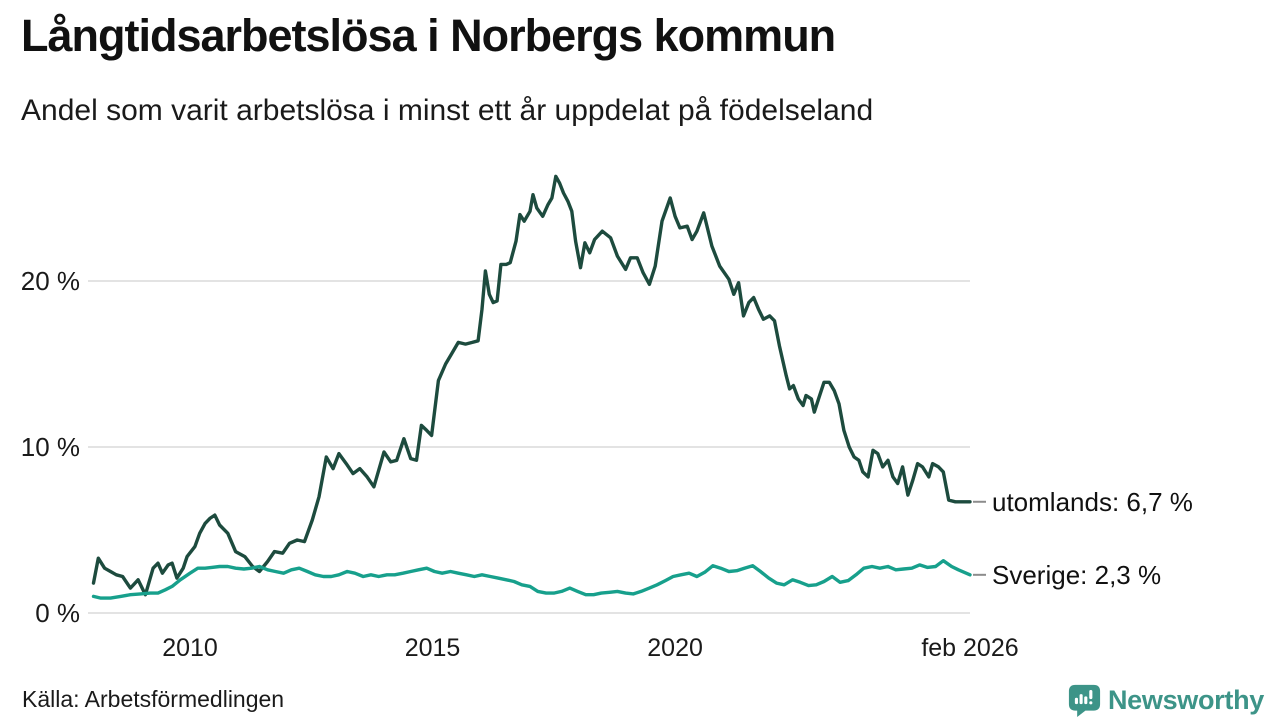 Image resolution: width=1280 pixels, height=720 pixels. I want to click on brand-name: Newsworthy, so click(1185, 700).